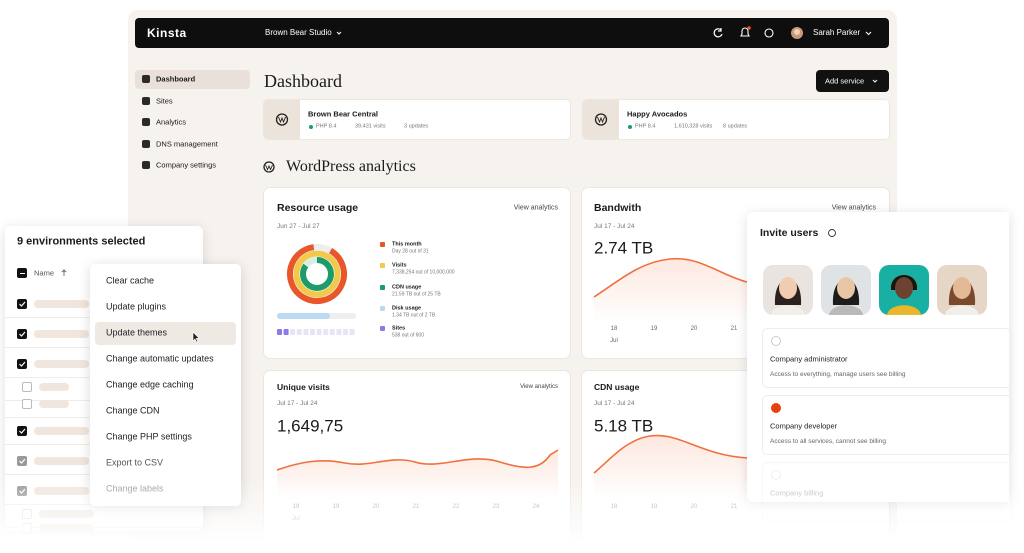 This screenshot has height=553, width=1024. Describe the element at coordinates (657, 114) in the screenshot. I see `site-name: Happy Avocados` at that location.